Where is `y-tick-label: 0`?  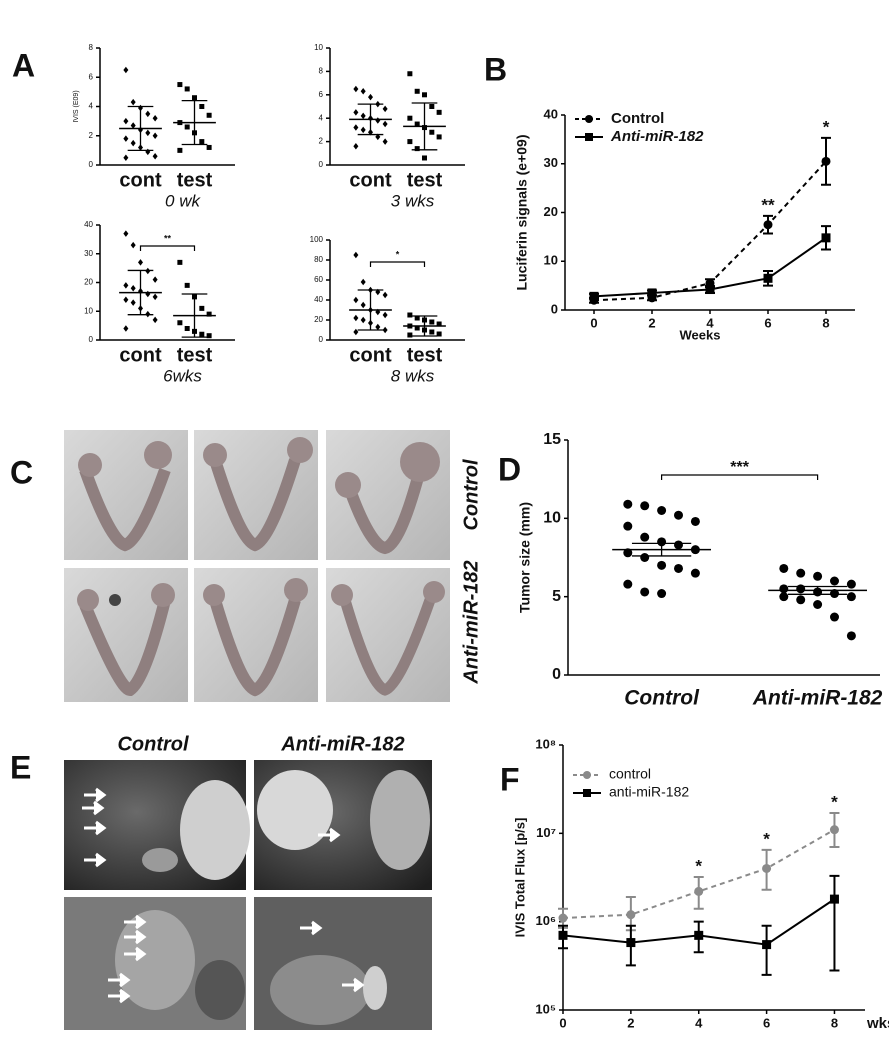
y-tick-label: 0 is located at coordinates (91, 164).